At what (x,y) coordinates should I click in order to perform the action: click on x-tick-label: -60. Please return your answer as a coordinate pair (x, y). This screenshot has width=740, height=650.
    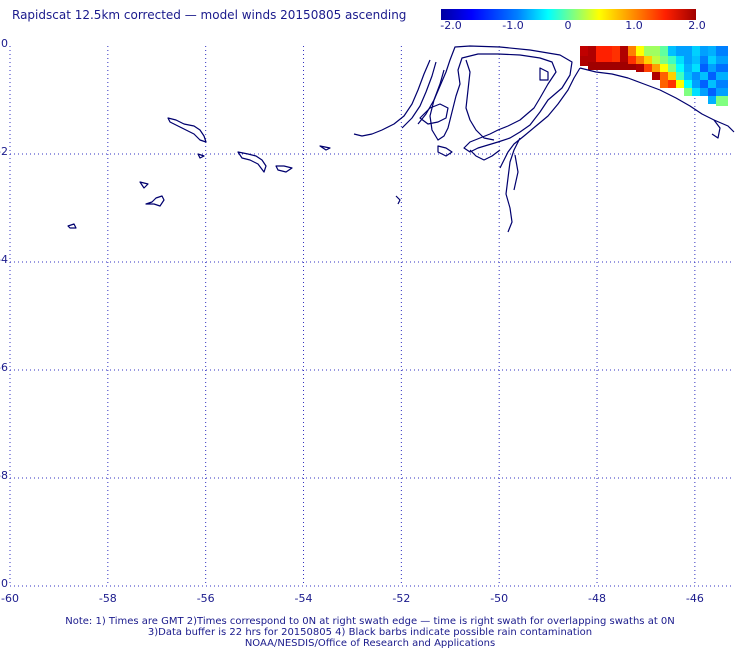
    Looking at the image, I should click on (10, 598).